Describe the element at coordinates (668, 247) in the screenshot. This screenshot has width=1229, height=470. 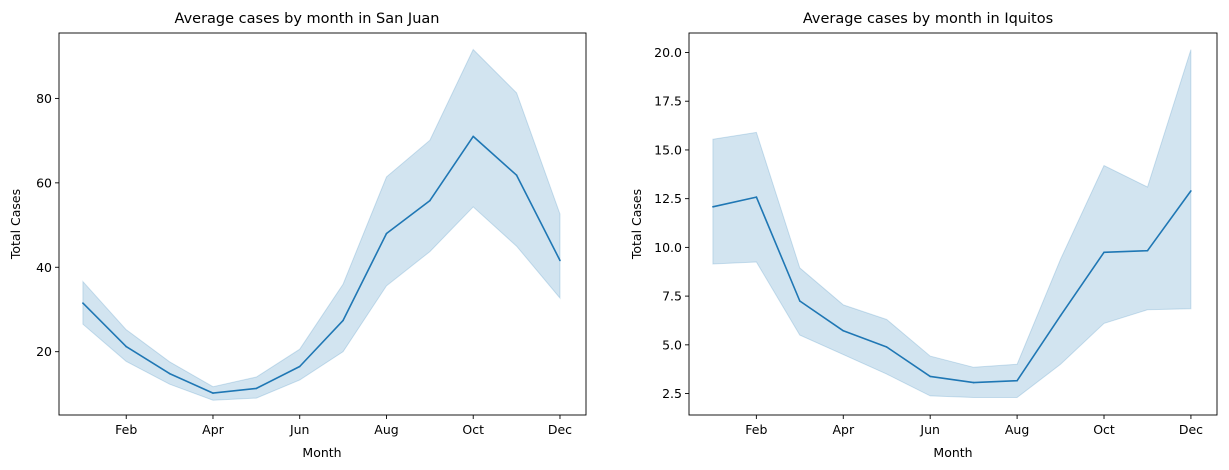
I see `y-tick-label: 10.0` at that location.